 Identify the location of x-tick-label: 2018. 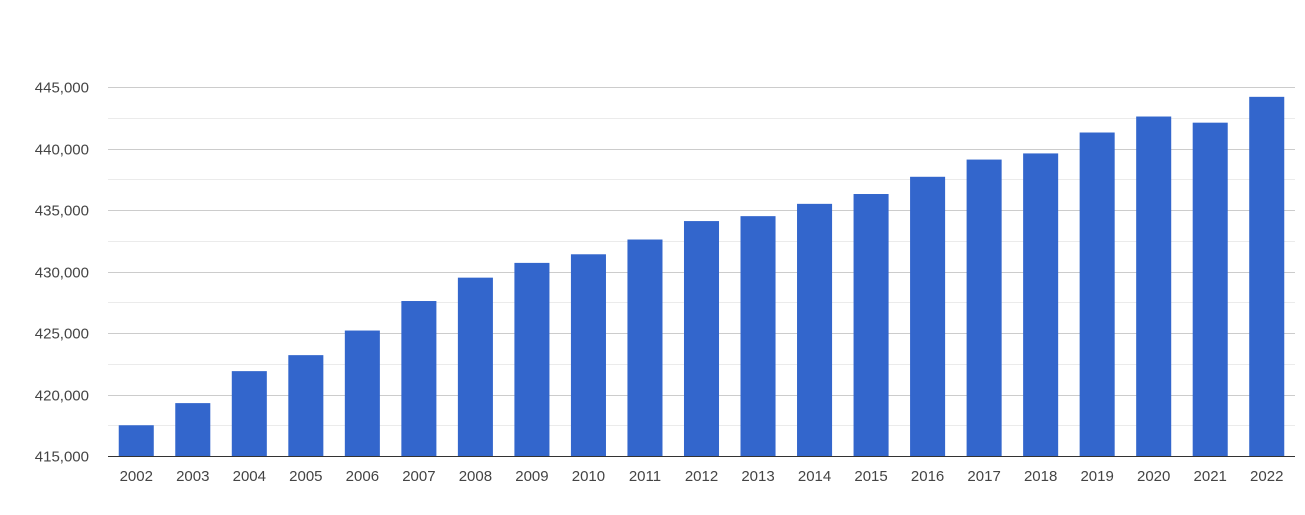
(1040, 476).